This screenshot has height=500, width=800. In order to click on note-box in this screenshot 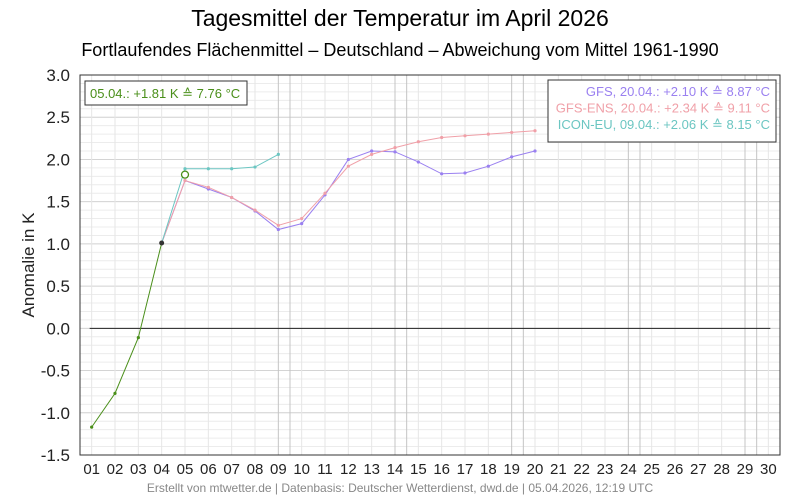, I will do `click(166, 93)`.